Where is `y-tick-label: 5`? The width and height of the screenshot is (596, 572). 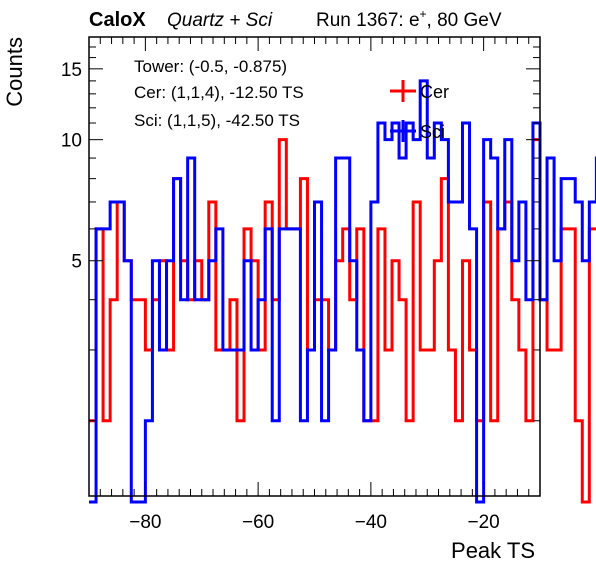 y-tick-label: 5 is located at coordinates (76, 262).